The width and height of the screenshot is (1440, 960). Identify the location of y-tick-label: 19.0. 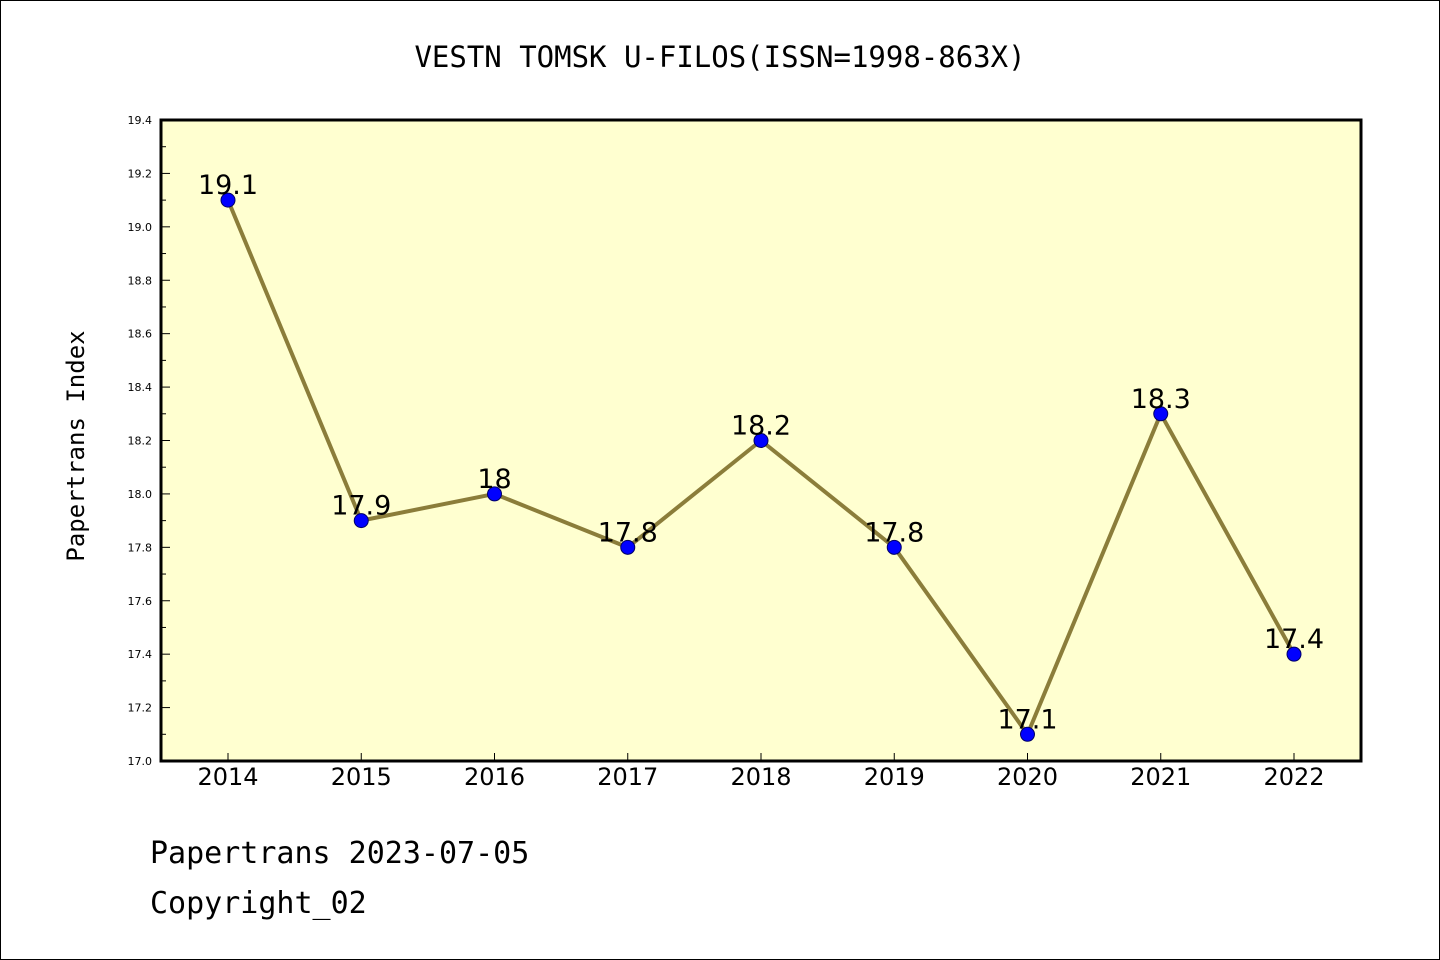
(140, 227).